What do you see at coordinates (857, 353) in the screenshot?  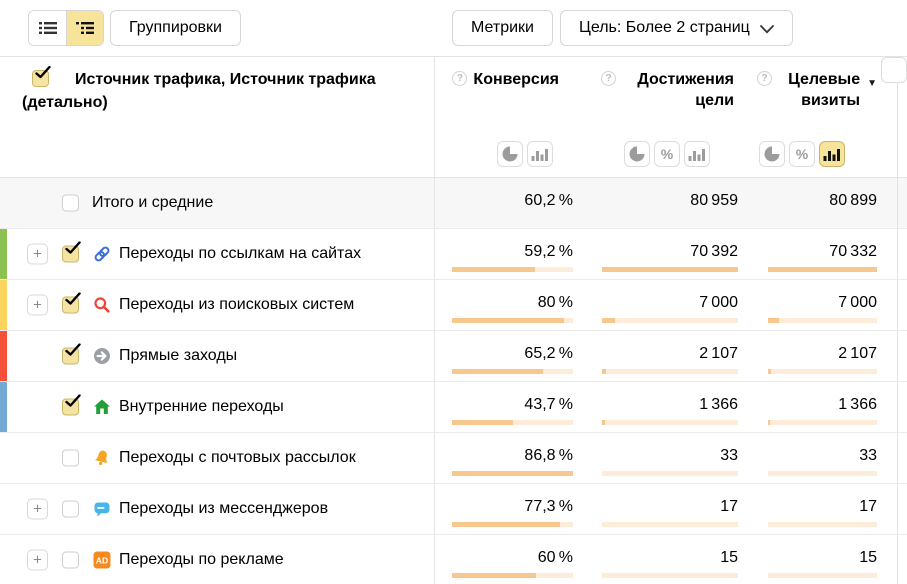 I see `target-visits-value: 2 107` at bounding box center [857, 353].